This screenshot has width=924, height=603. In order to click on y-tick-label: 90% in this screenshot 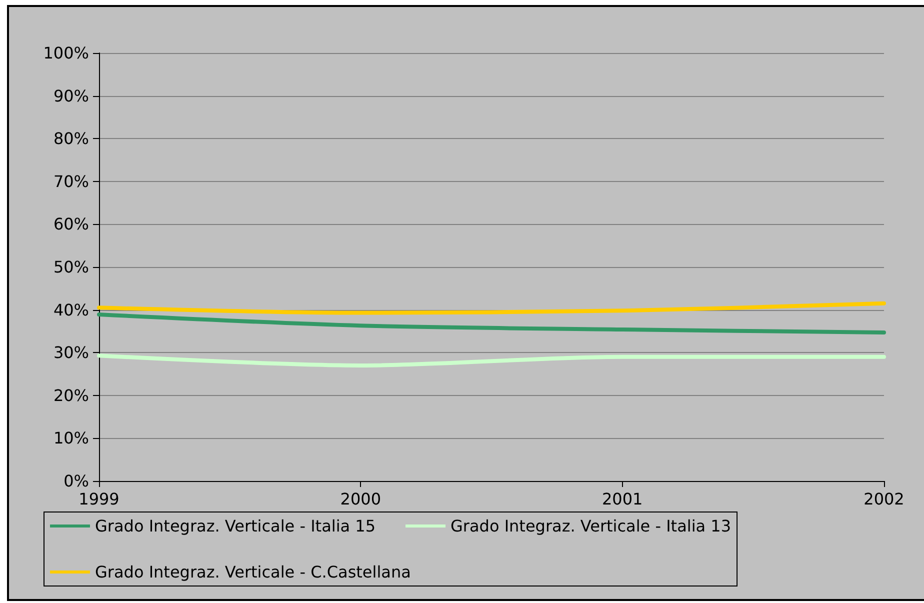, I will do `click(71, 96)`.